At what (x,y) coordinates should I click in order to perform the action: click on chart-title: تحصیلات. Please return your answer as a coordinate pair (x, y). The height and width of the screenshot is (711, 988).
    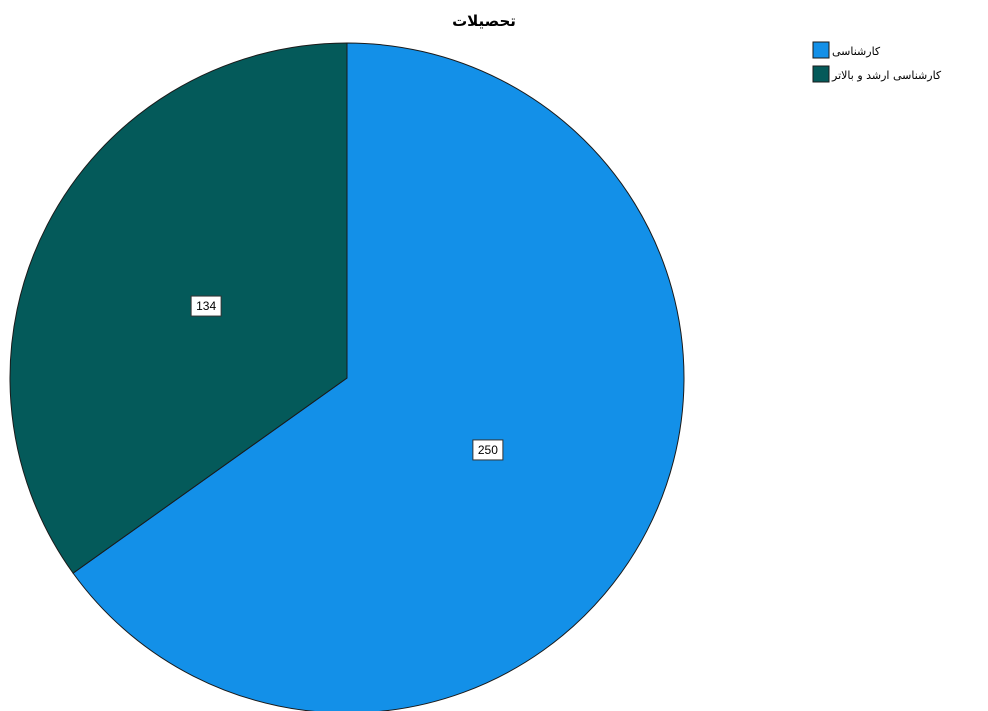
    Looking at the image, I should click on (484, 21).